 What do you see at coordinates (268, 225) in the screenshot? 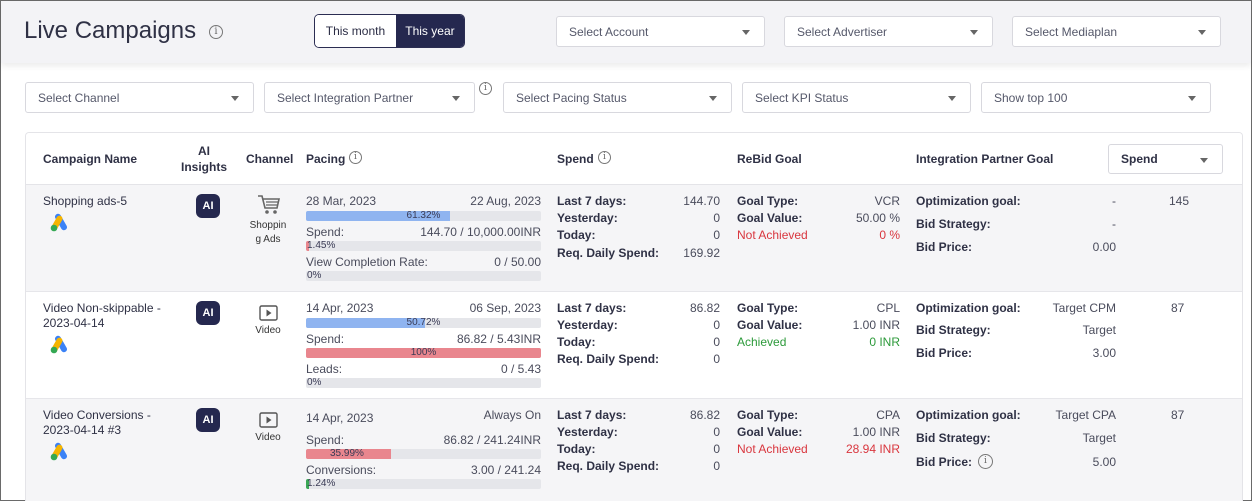
I see `channel-label-line1: Shoppin` at bounding box center [268, 225].